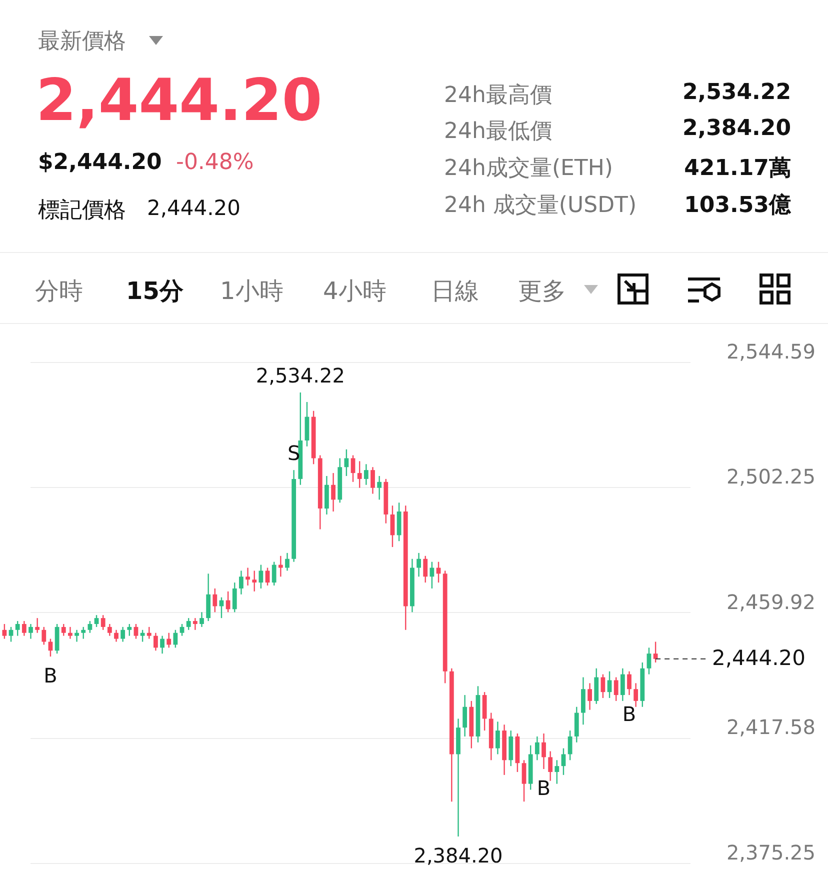  Describe the element at coordinates (59, 291) in the screenshot. I see `text: 分時` at that location.